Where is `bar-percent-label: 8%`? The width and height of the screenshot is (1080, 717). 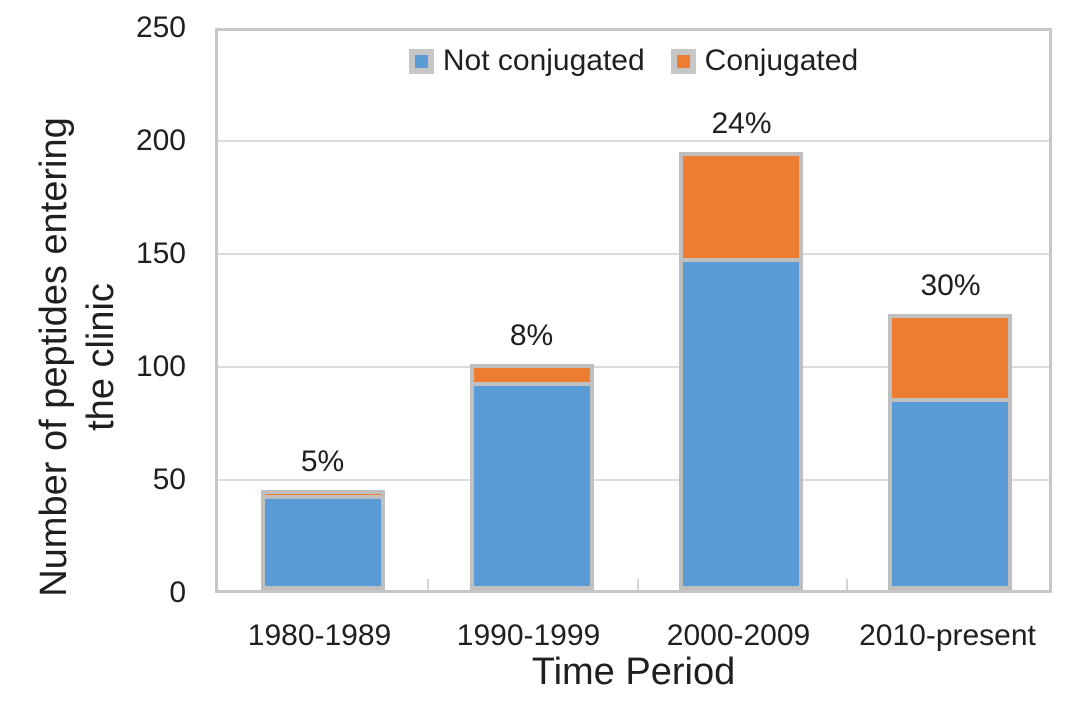 bar-percent-label: 8% is located at coordinates (531, 335).